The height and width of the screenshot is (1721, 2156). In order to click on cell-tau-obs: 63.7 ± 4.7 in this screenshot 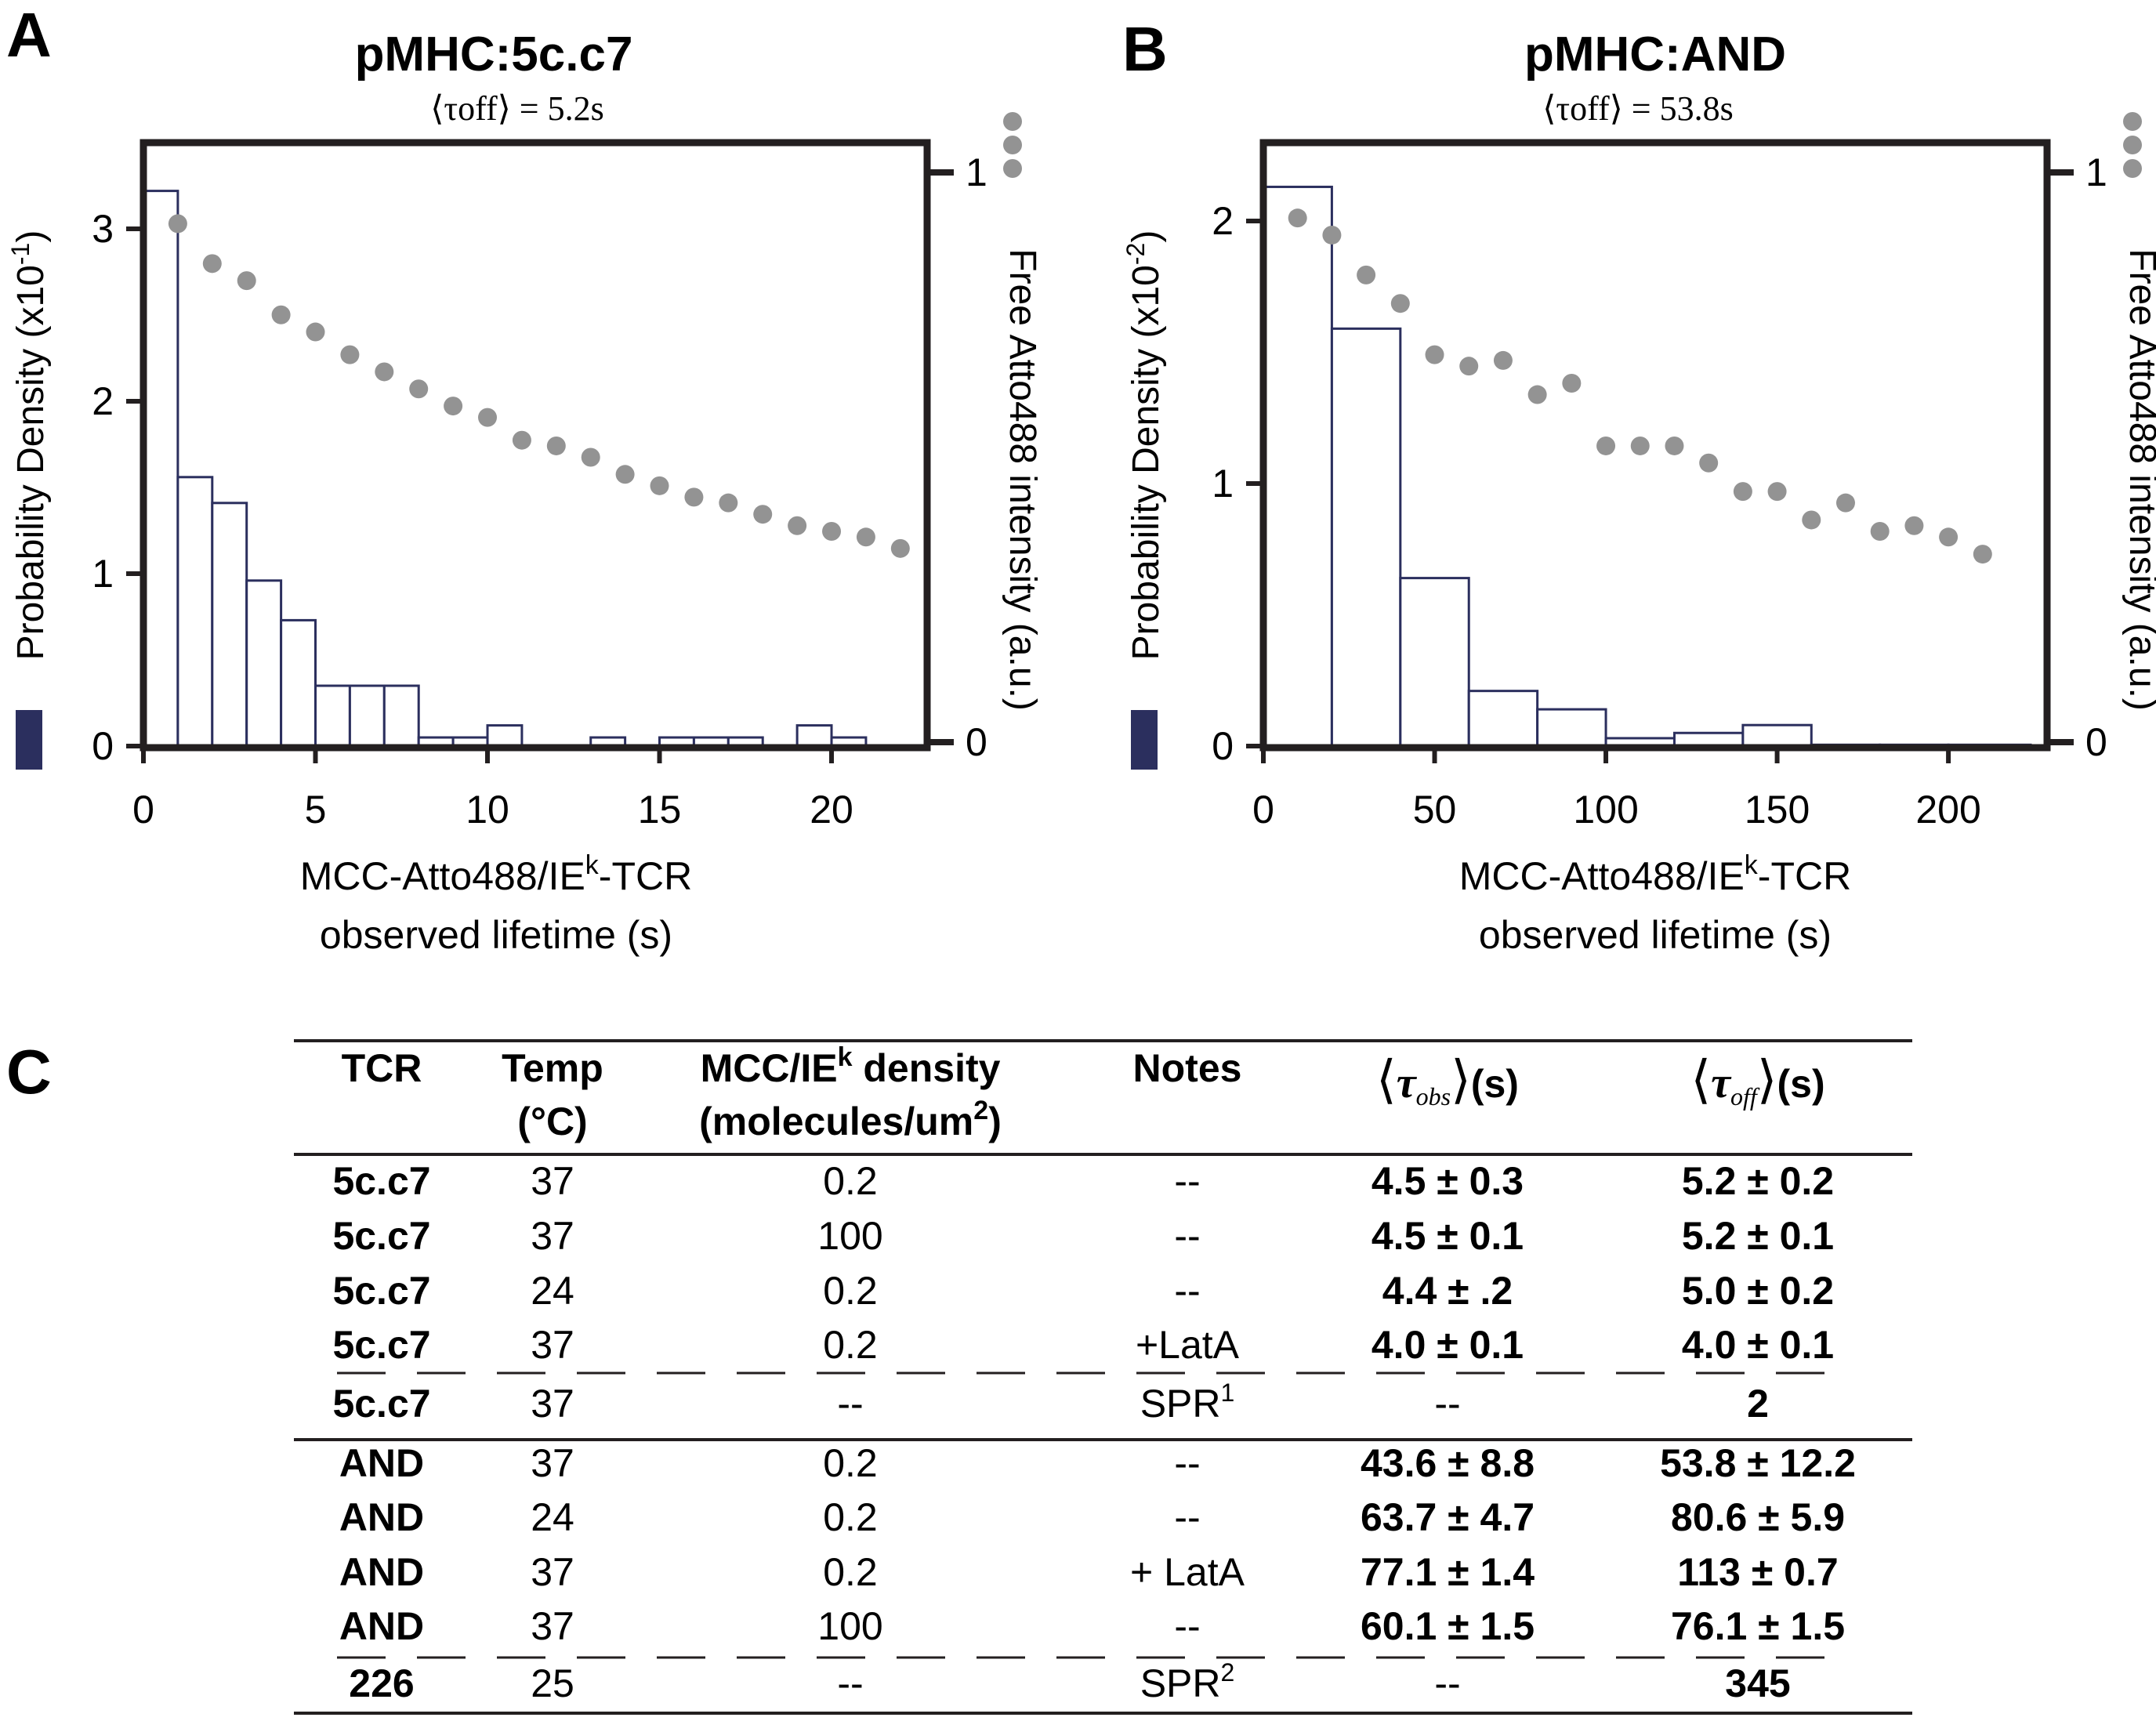, I will do `click(1448, 1517)`.